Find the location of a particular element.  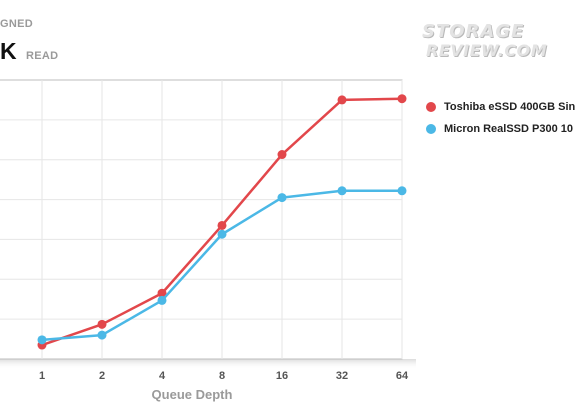

plot-shadow is located at coordinates (208, 364).